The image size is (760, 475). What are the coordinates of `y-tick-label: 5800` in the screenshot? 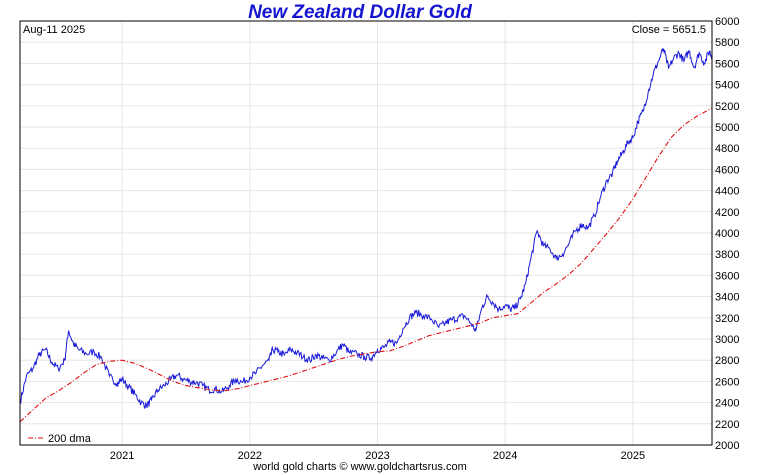 It's located at (727, 43).